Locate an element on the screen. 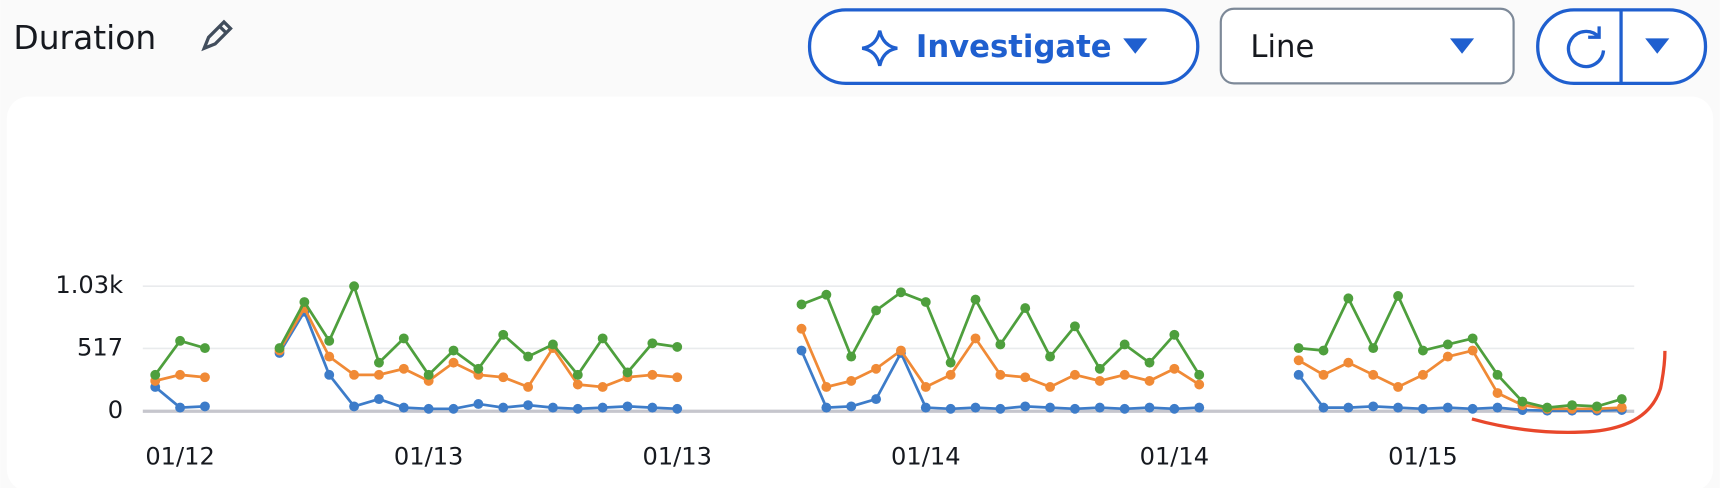 The width and height of the screenshot is (1720, 488). y-tick-label: 1.03k is located at coordinates (89, 285).